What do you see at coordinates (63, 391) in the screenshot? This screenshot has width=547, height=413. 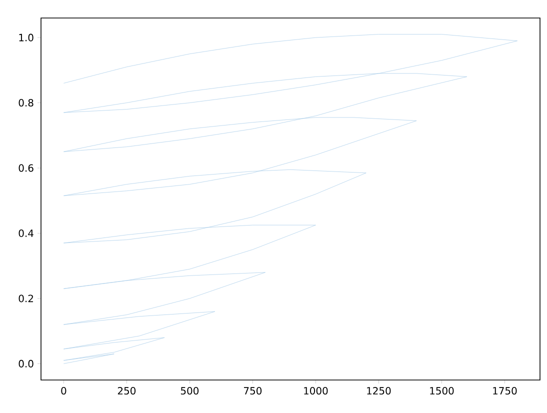 I see `x-tick-label: 0` at bounding box center [63, 391].